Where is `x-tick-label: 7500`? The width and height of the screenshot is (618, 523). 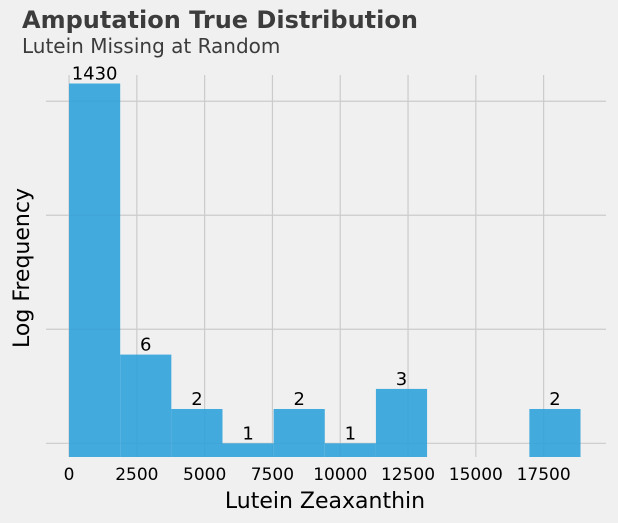 x-tick-label: 7500 is located at coordinates (272, 475).